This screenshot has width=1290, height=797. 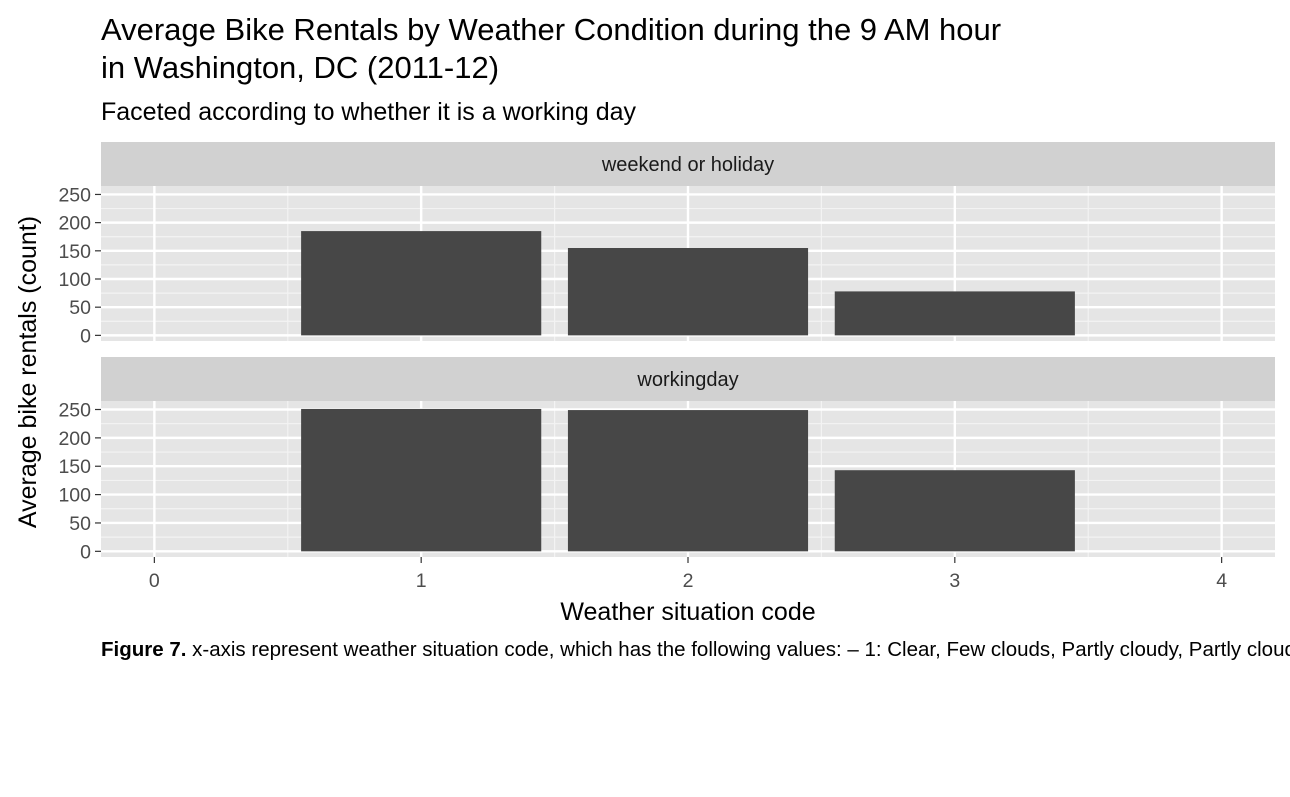 What do you see at coordinates (421, 581) in the screenshot?
I see `x-tick-label: 1` at bounding box center [421, 581].